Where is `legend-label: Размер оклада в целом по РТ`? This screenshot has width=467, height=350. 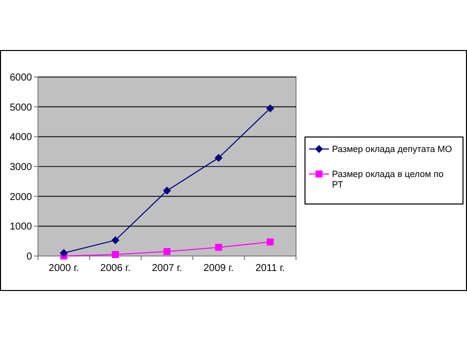 legend-label: Размер оклада в целом по РТ is located at coordinates (388, 179).